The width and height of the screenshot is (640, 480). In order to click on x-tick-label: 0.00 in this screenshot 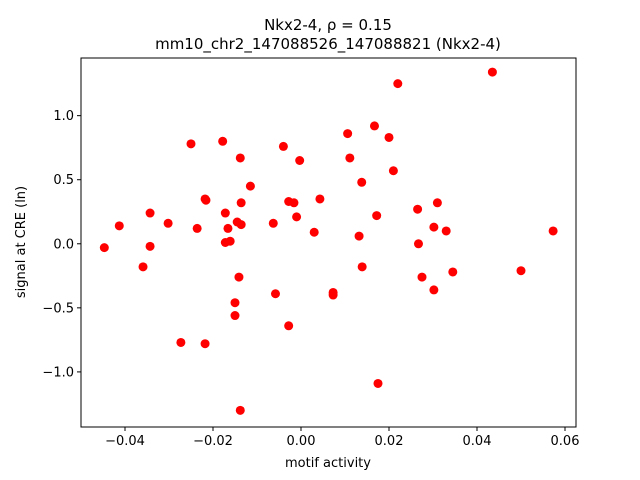, I will do `click(301, 441)`.